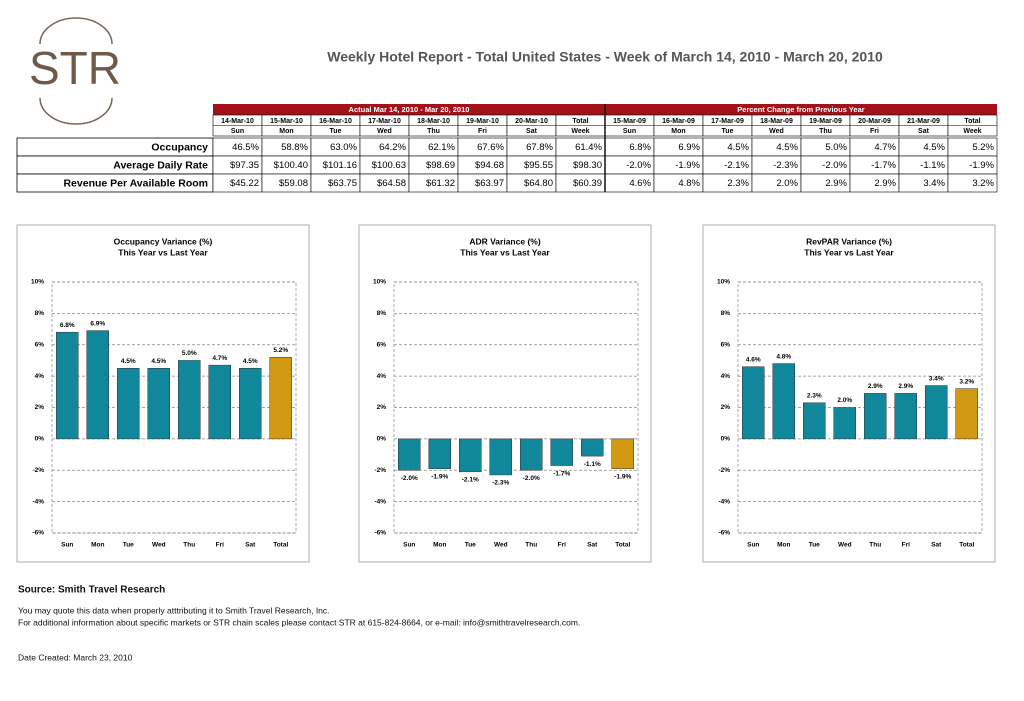  I want to click on cell-value: 64.2%, so click(392, 147).